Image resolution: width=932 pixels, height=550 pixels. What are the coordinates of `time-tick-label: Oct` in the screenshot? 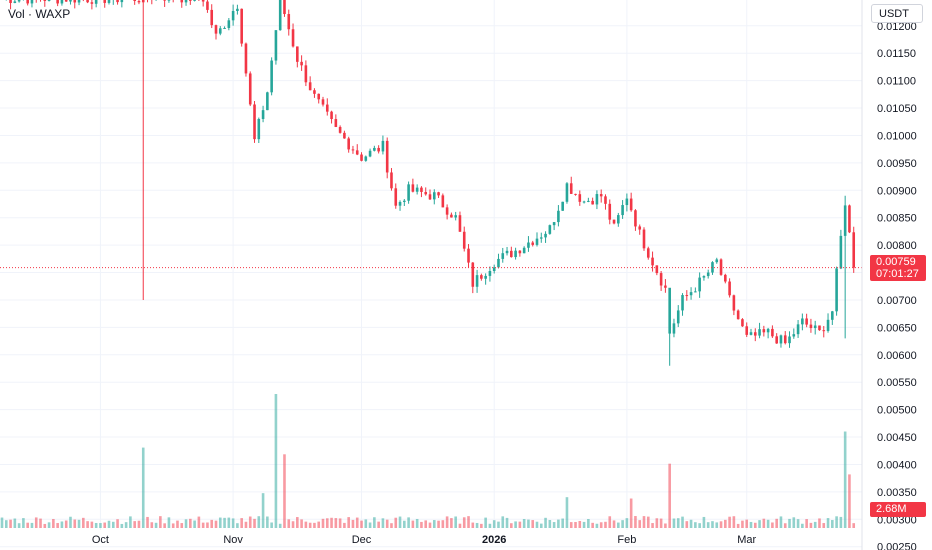 It's located at (100, 540).